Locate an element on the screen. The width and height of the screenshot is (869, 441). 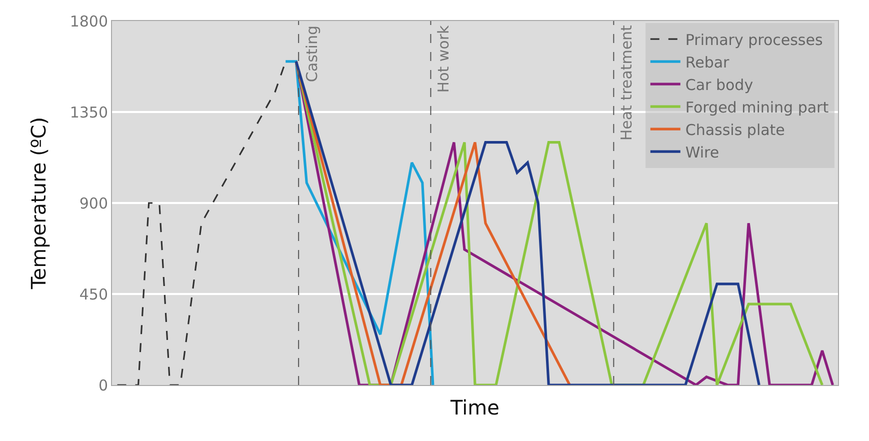
y-tick-label: 0 is located at coordinates (103, 385).